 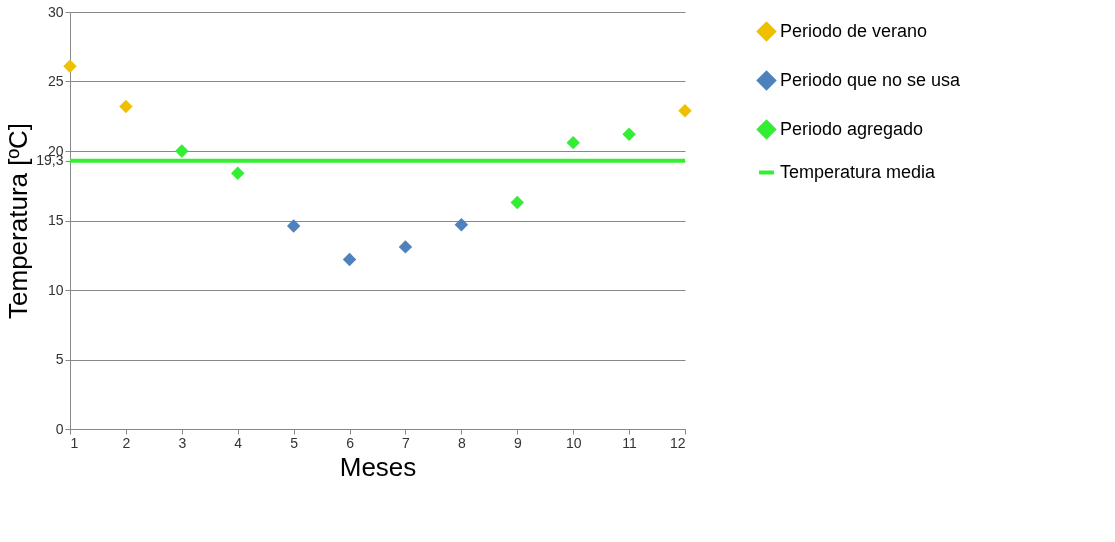 What do you see at coordinates (55, 11) in the screenshot?
I see `y-tick-label: 30` at bounding box center [55, 11].